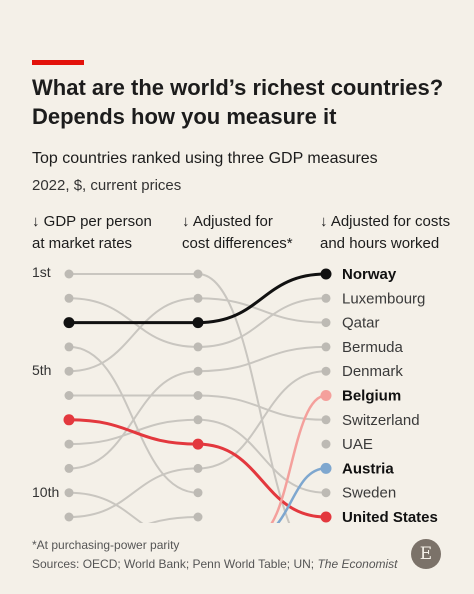  Describe the element at coordinates (369, 274) in the screenshot. I see `country-label-norway: Norway` at that location.